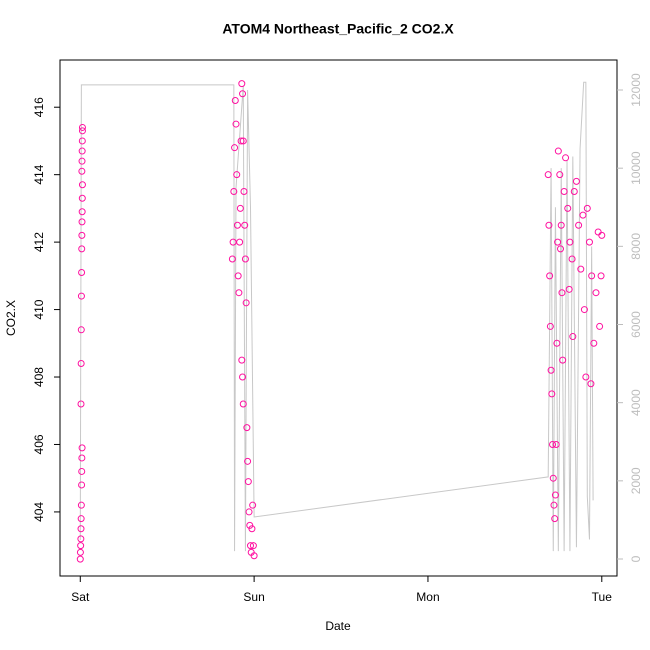 Image resolution: width=650 pixels, height=650 pixels. What do you see at coordinates (39, 309) in the screenshot?
I see `y-tick-label: 410` at bounding box center [39, 309].